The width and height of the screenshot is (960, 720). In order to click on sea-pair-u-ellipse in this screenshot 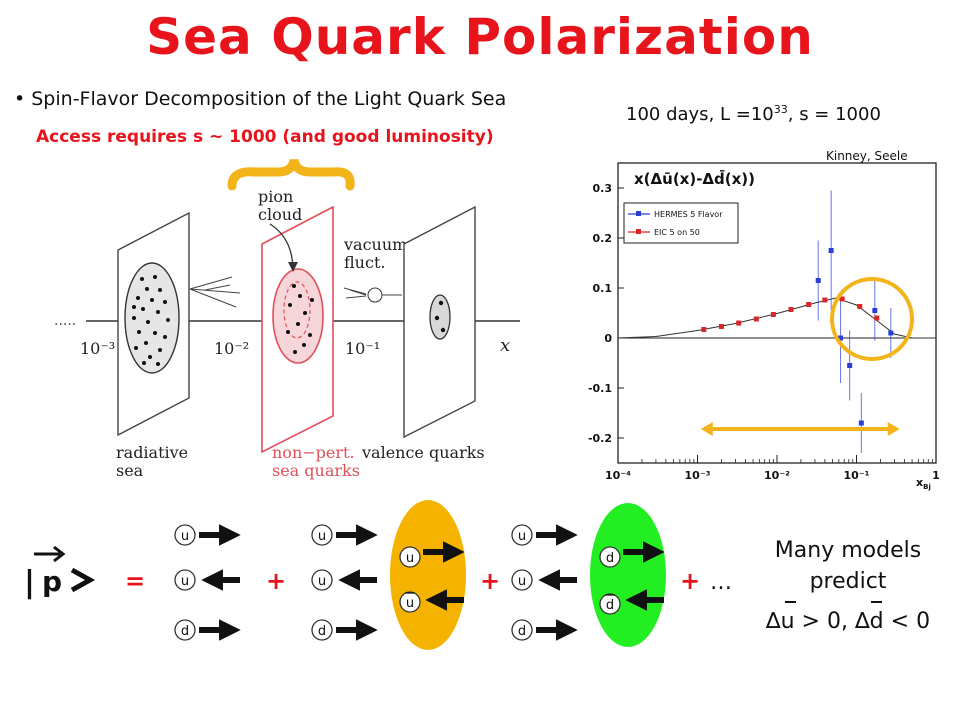, I will do `click(428, 575)`.